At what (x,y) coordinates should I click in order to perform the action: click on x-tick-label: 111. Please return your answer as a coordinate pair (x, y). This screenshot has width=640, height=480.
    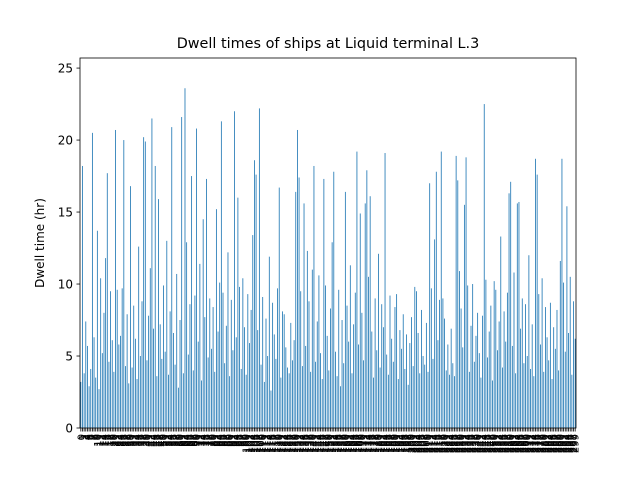
    Looking at the image, I should click on (265, 443).